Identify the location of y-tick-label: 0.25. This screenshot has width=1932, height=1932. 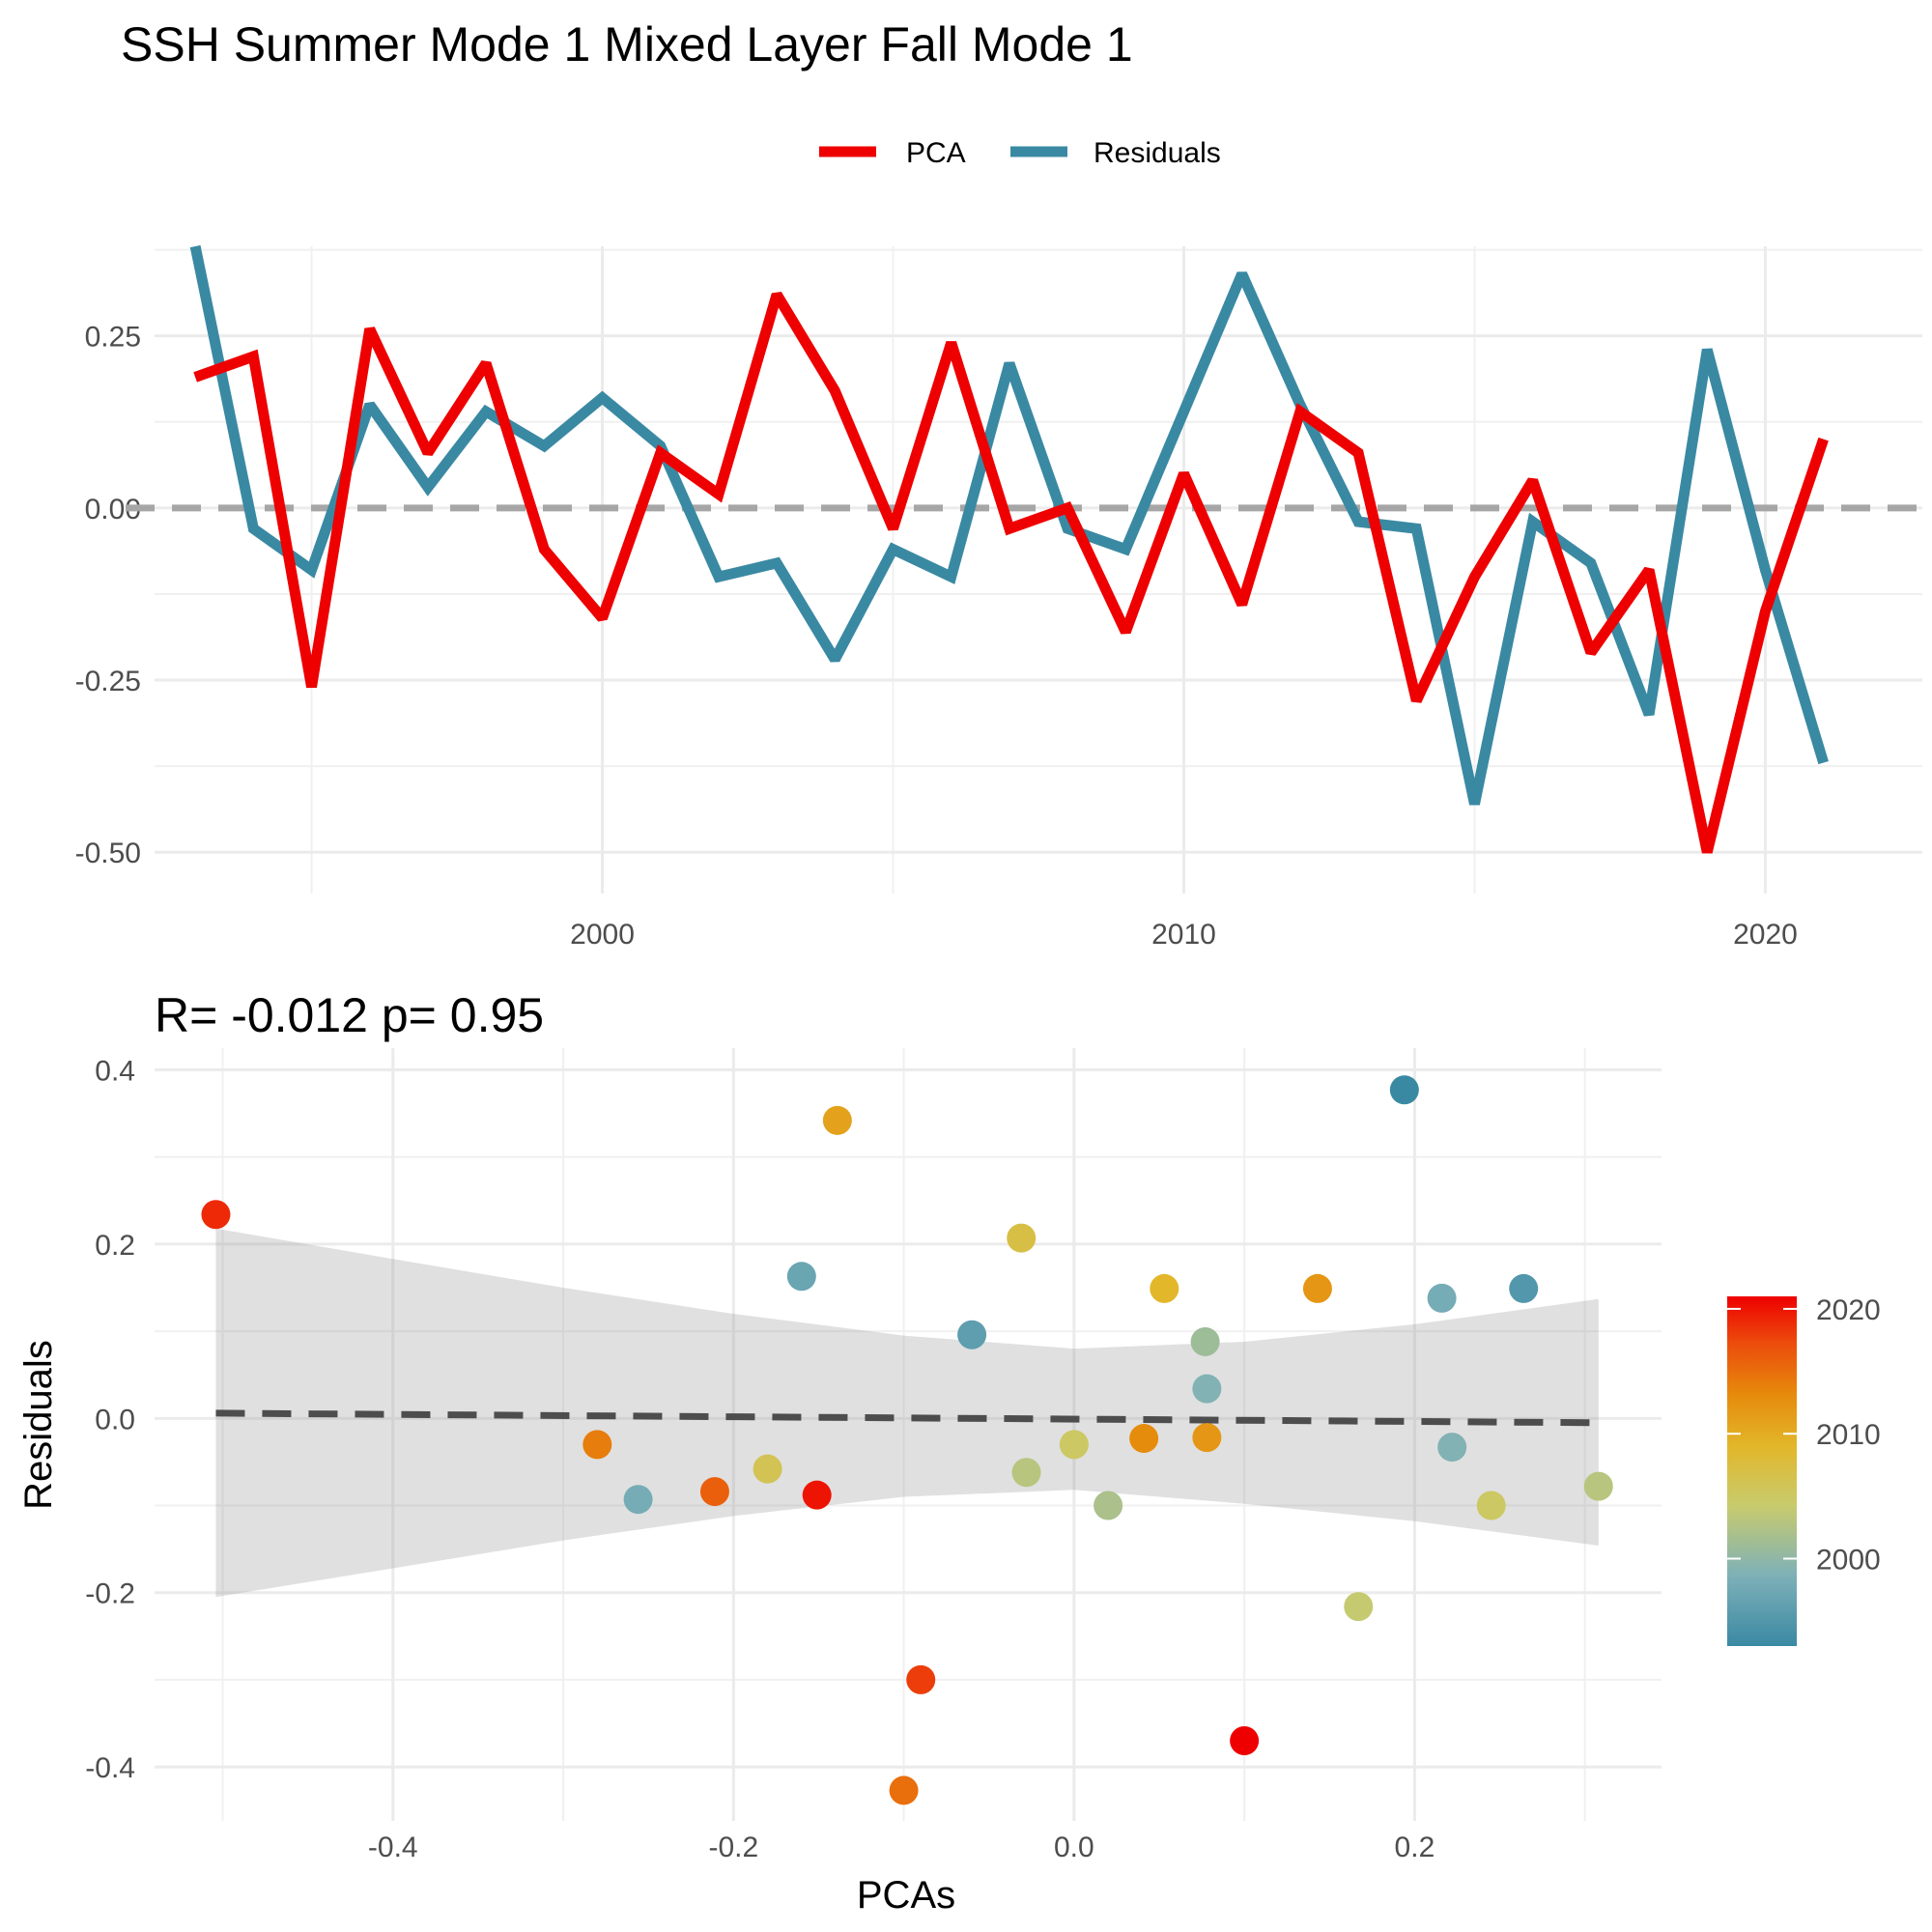
(113, 338).